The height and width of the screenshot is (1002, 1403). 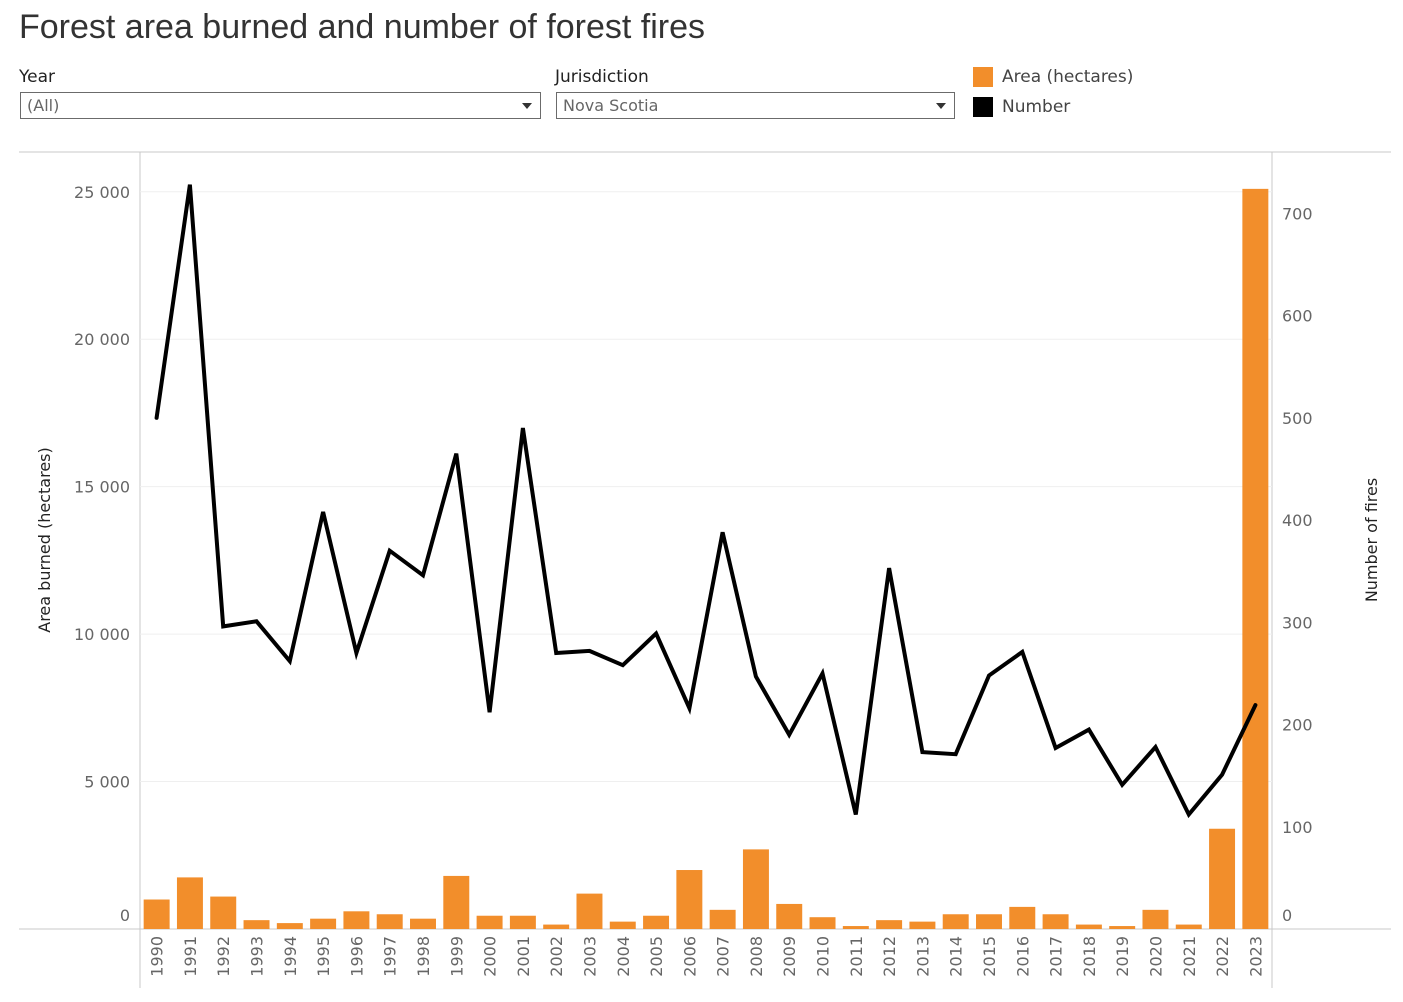 I want to click on x-tick-label: 2023, so click(x=1255, y=956).